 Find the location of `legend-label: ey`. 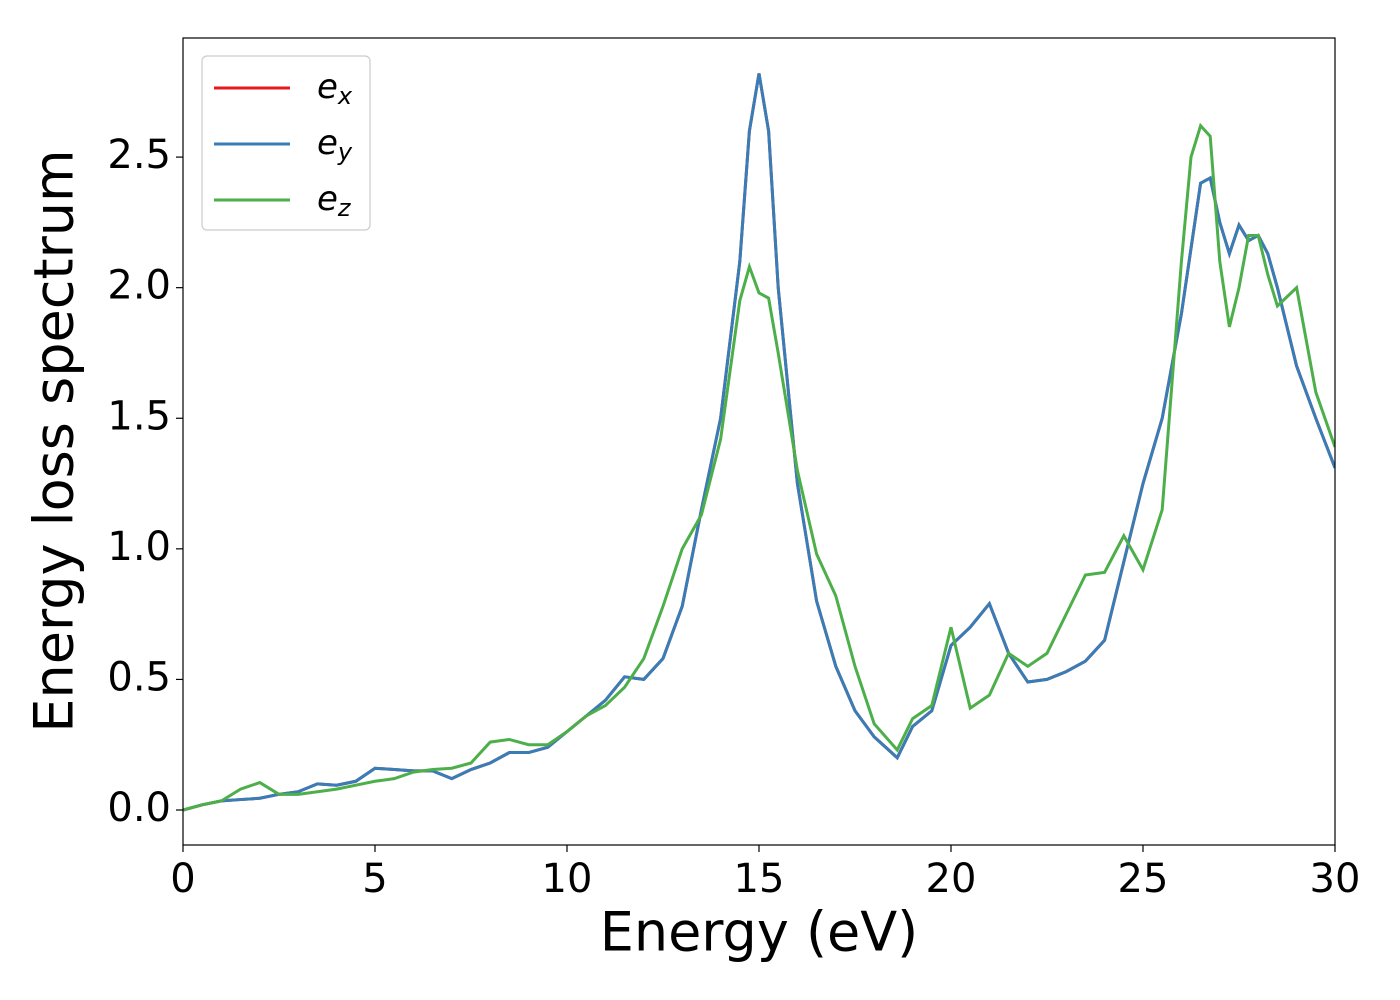

legend-label: ey is located at coordinates (335, 145).